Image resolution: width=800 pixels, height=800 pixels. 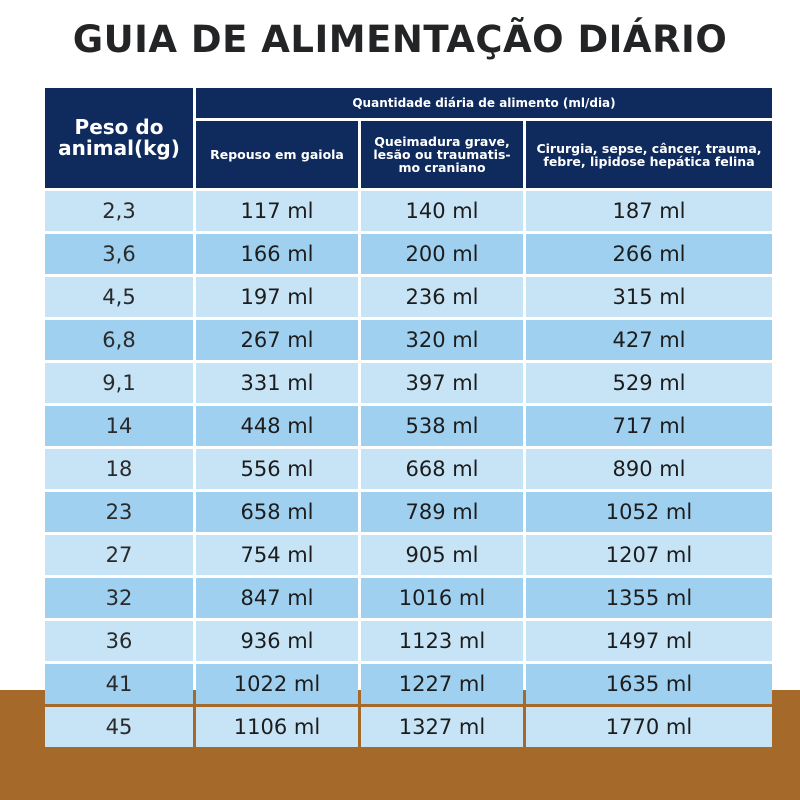 What do you see at coordinates (277, 383) in the screenshot?
I see `rest-cell: 331 ml` at bounding box center [277, 383].